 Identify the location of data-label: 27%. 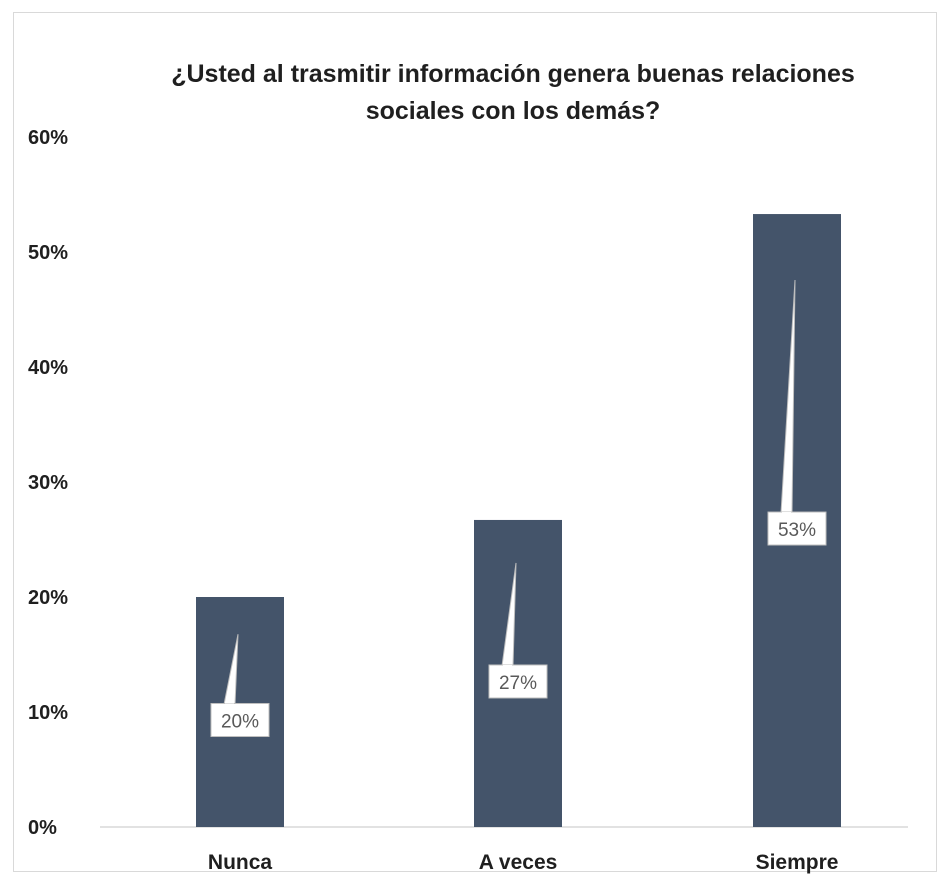
(518, 683).